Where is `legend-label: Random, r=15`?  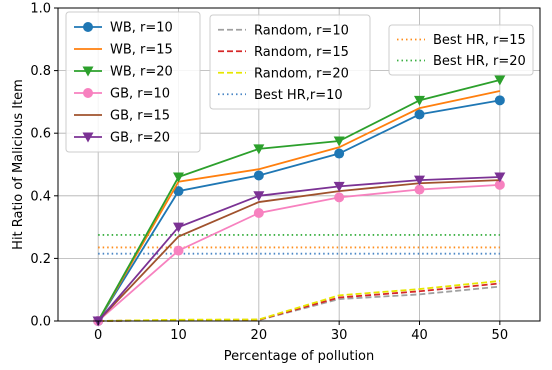 legend-label: Random, r=15 is located at coordinates (301, 52).